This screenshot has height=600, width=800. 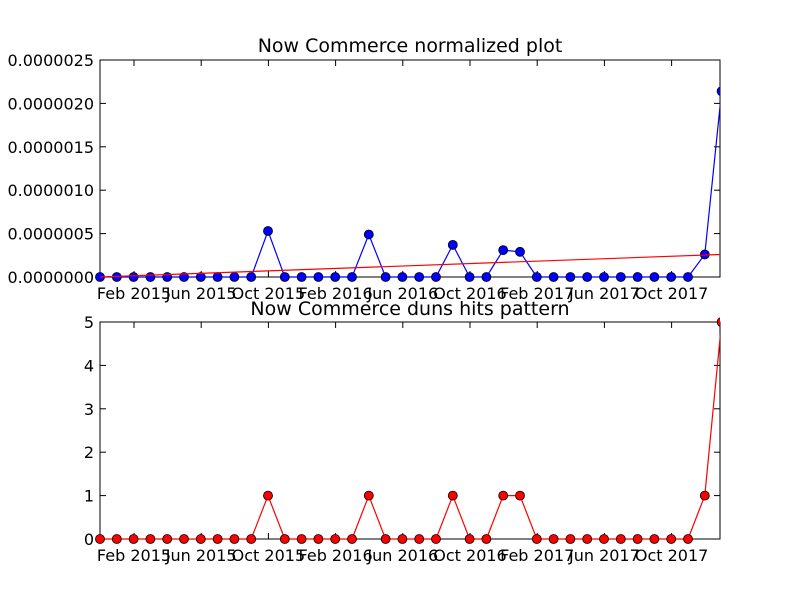 What do you see at coordinates (89, 409) in the screenshot?
I see `y-tick-label: 3` at bounding box center [89, 409].